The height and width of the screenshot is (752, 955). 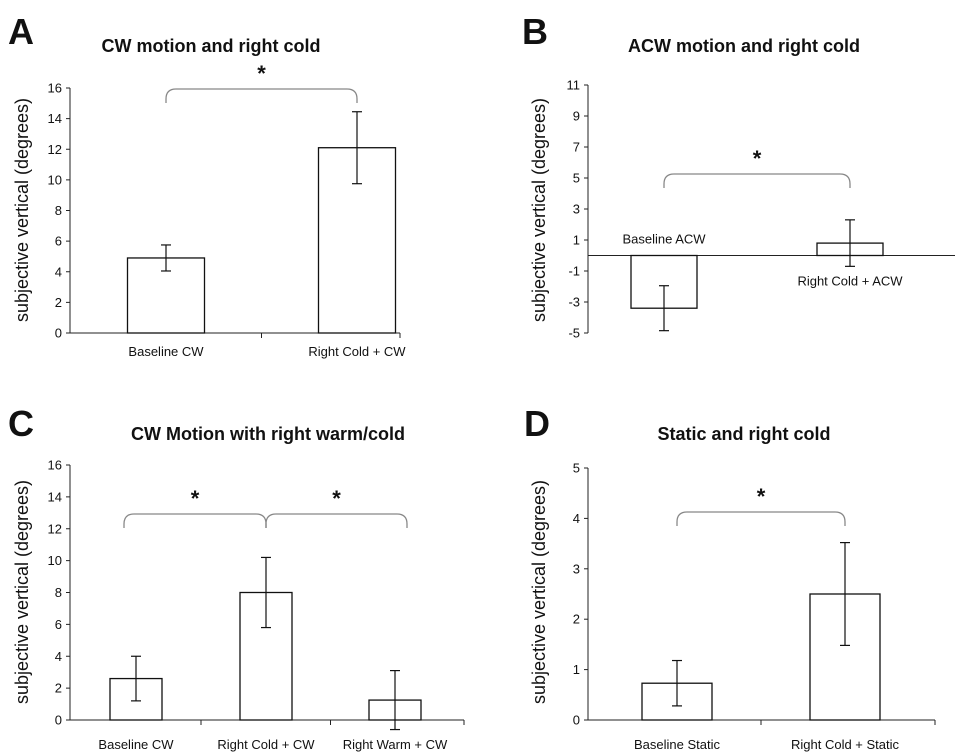 What do you see at coordinates (21, 423) in the screenshot?
I see `panel-c-letter: C` at bounding box center [21, 423].